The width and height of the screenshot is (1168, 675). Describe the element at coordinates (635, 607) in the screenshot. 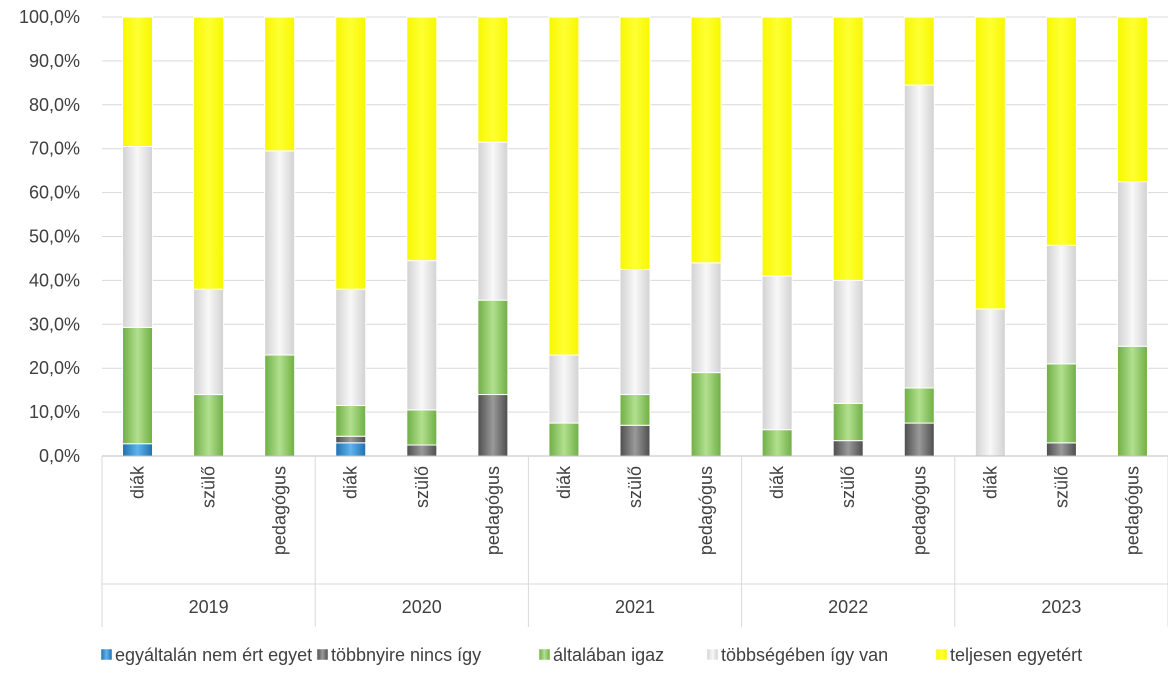

I see `group-label-year: 2021` at that location.